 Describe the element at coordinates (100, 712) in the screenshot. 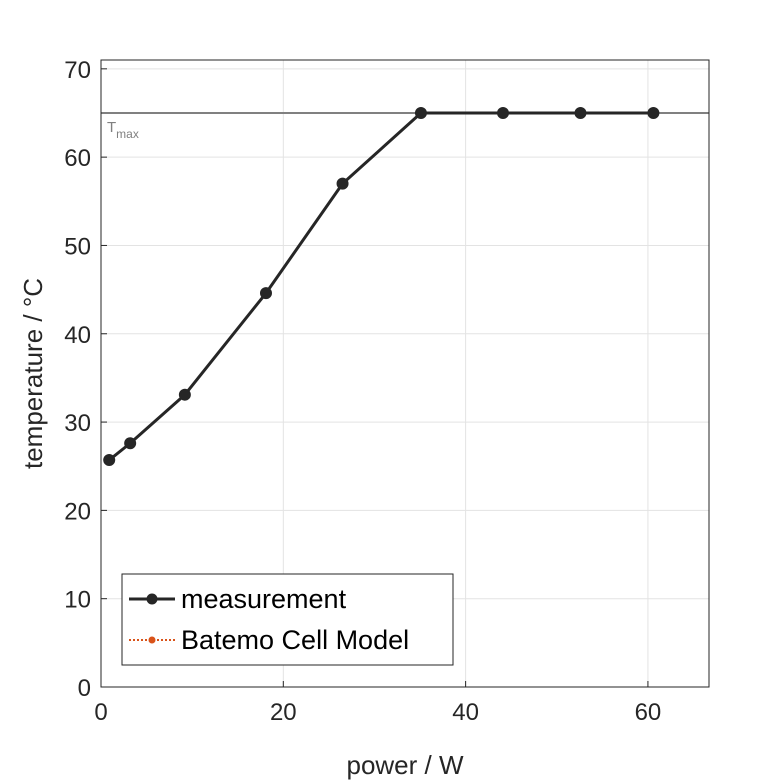

I see `x-tick-label-0: 0` at that location.